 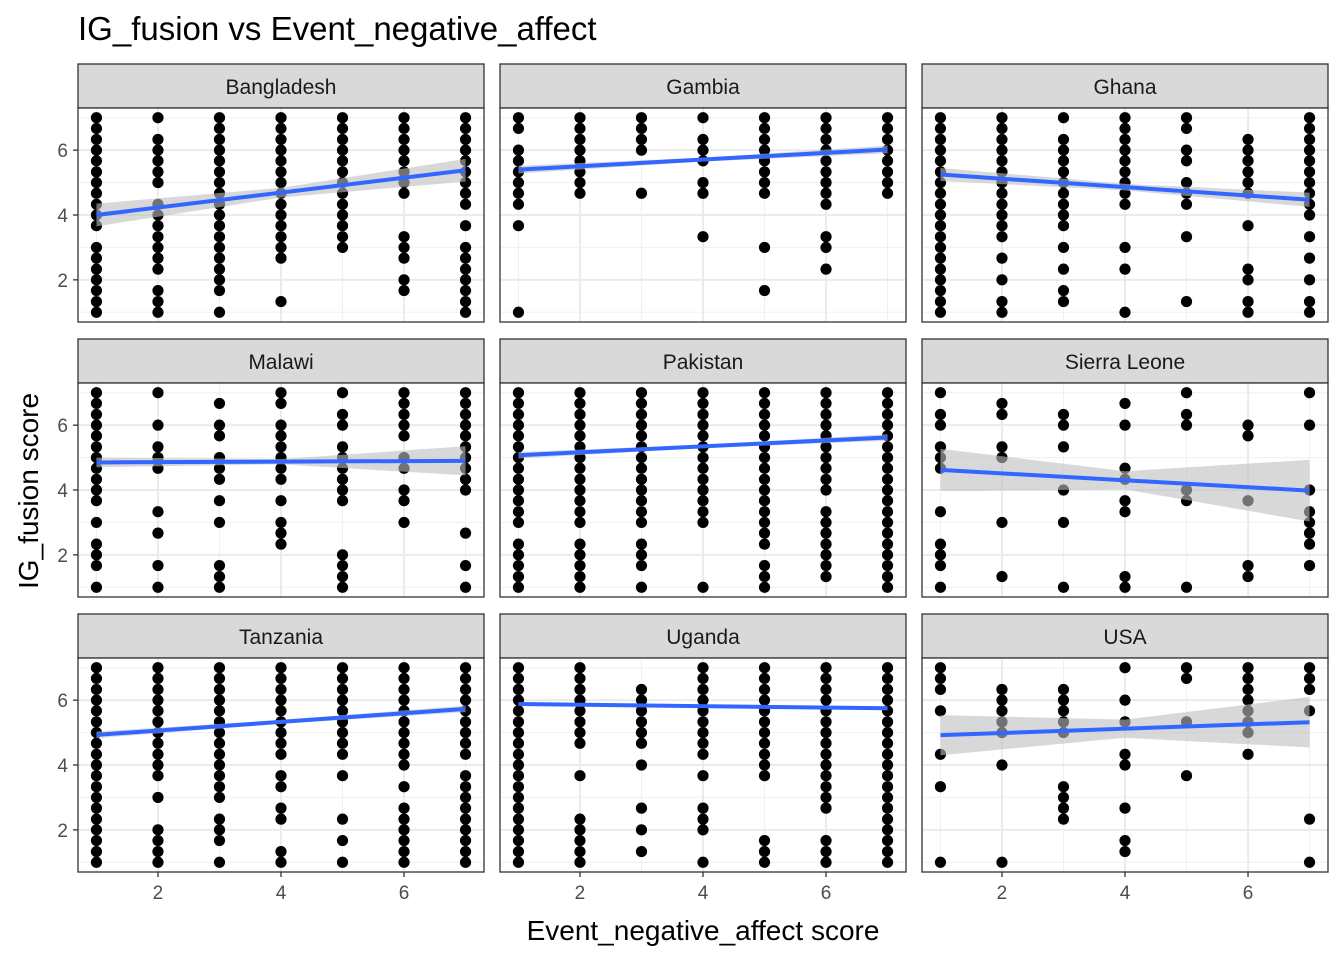 What do you see at coordinates (703, 87) in the screenshot?
I see `facet-label: Gambia` at bounding box center [703, 87].